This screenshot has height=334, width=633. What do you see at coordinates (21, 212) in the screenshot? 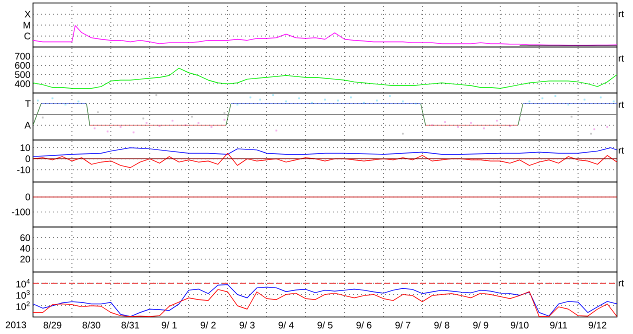
I see `y-tick-label: -100` at bounding box center [21, 212].